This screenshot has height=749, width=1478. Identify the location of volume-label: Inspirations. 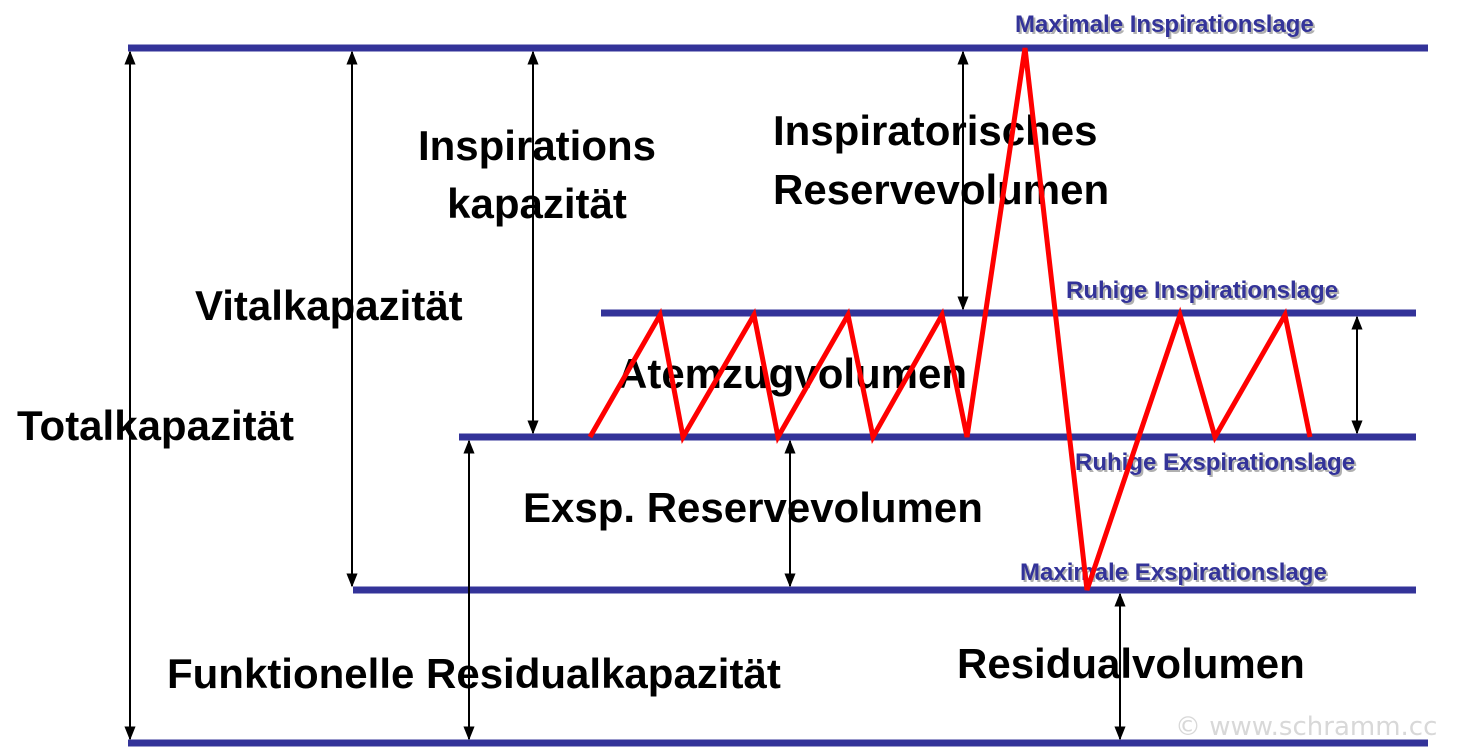
(537, 145).